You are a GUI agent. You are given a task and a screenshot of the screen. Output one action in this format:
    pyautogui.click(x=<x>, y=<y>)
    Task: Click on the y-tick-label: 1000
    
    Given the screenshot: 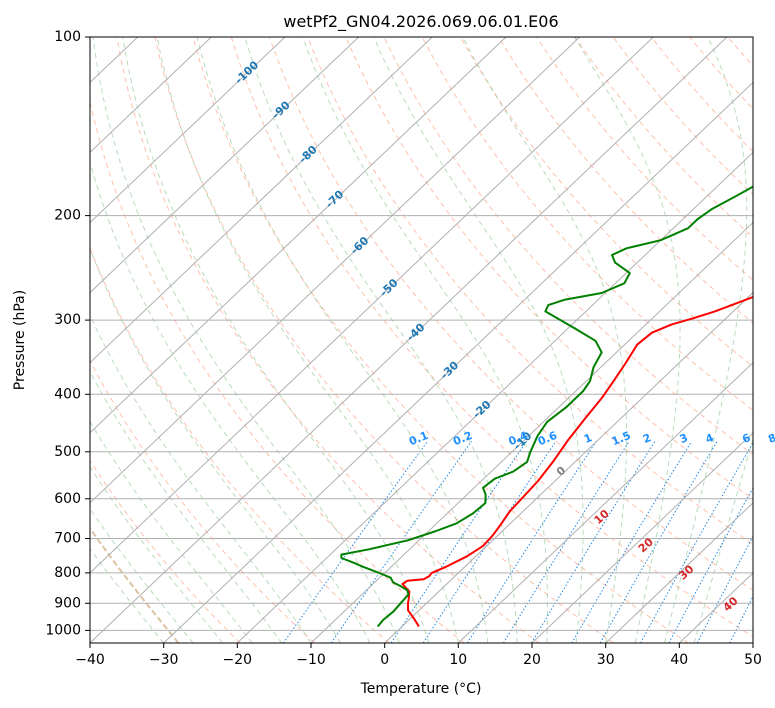 What is the action you would take?
    pyautogui.click(x=63, y=630)
    